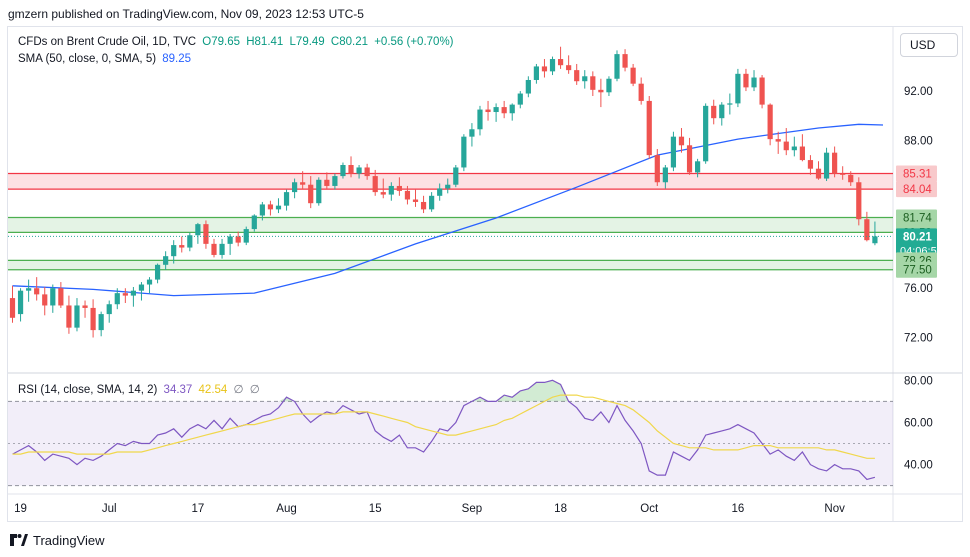 The width and height of the screenshot is (970, 557). I want to click on sma-label: SMA (50, close, 0, SMA, 5), so click(87, 59).